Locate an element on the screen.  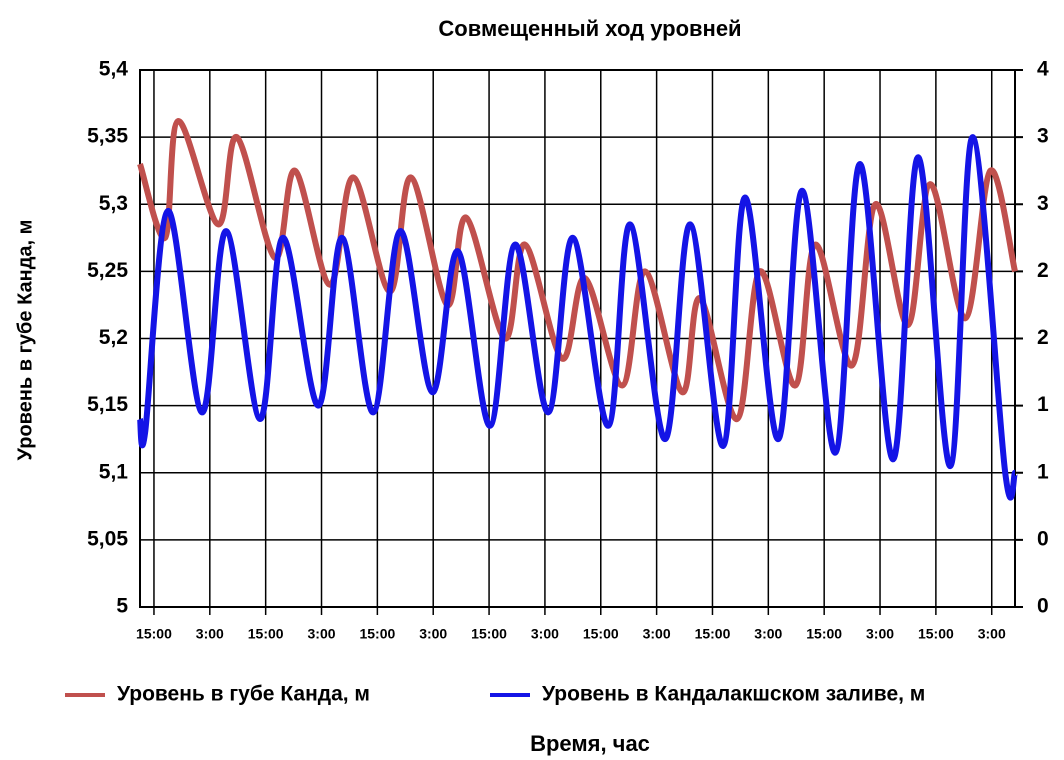
x-axis-title: Время, час is located at coordinates (590, 743).